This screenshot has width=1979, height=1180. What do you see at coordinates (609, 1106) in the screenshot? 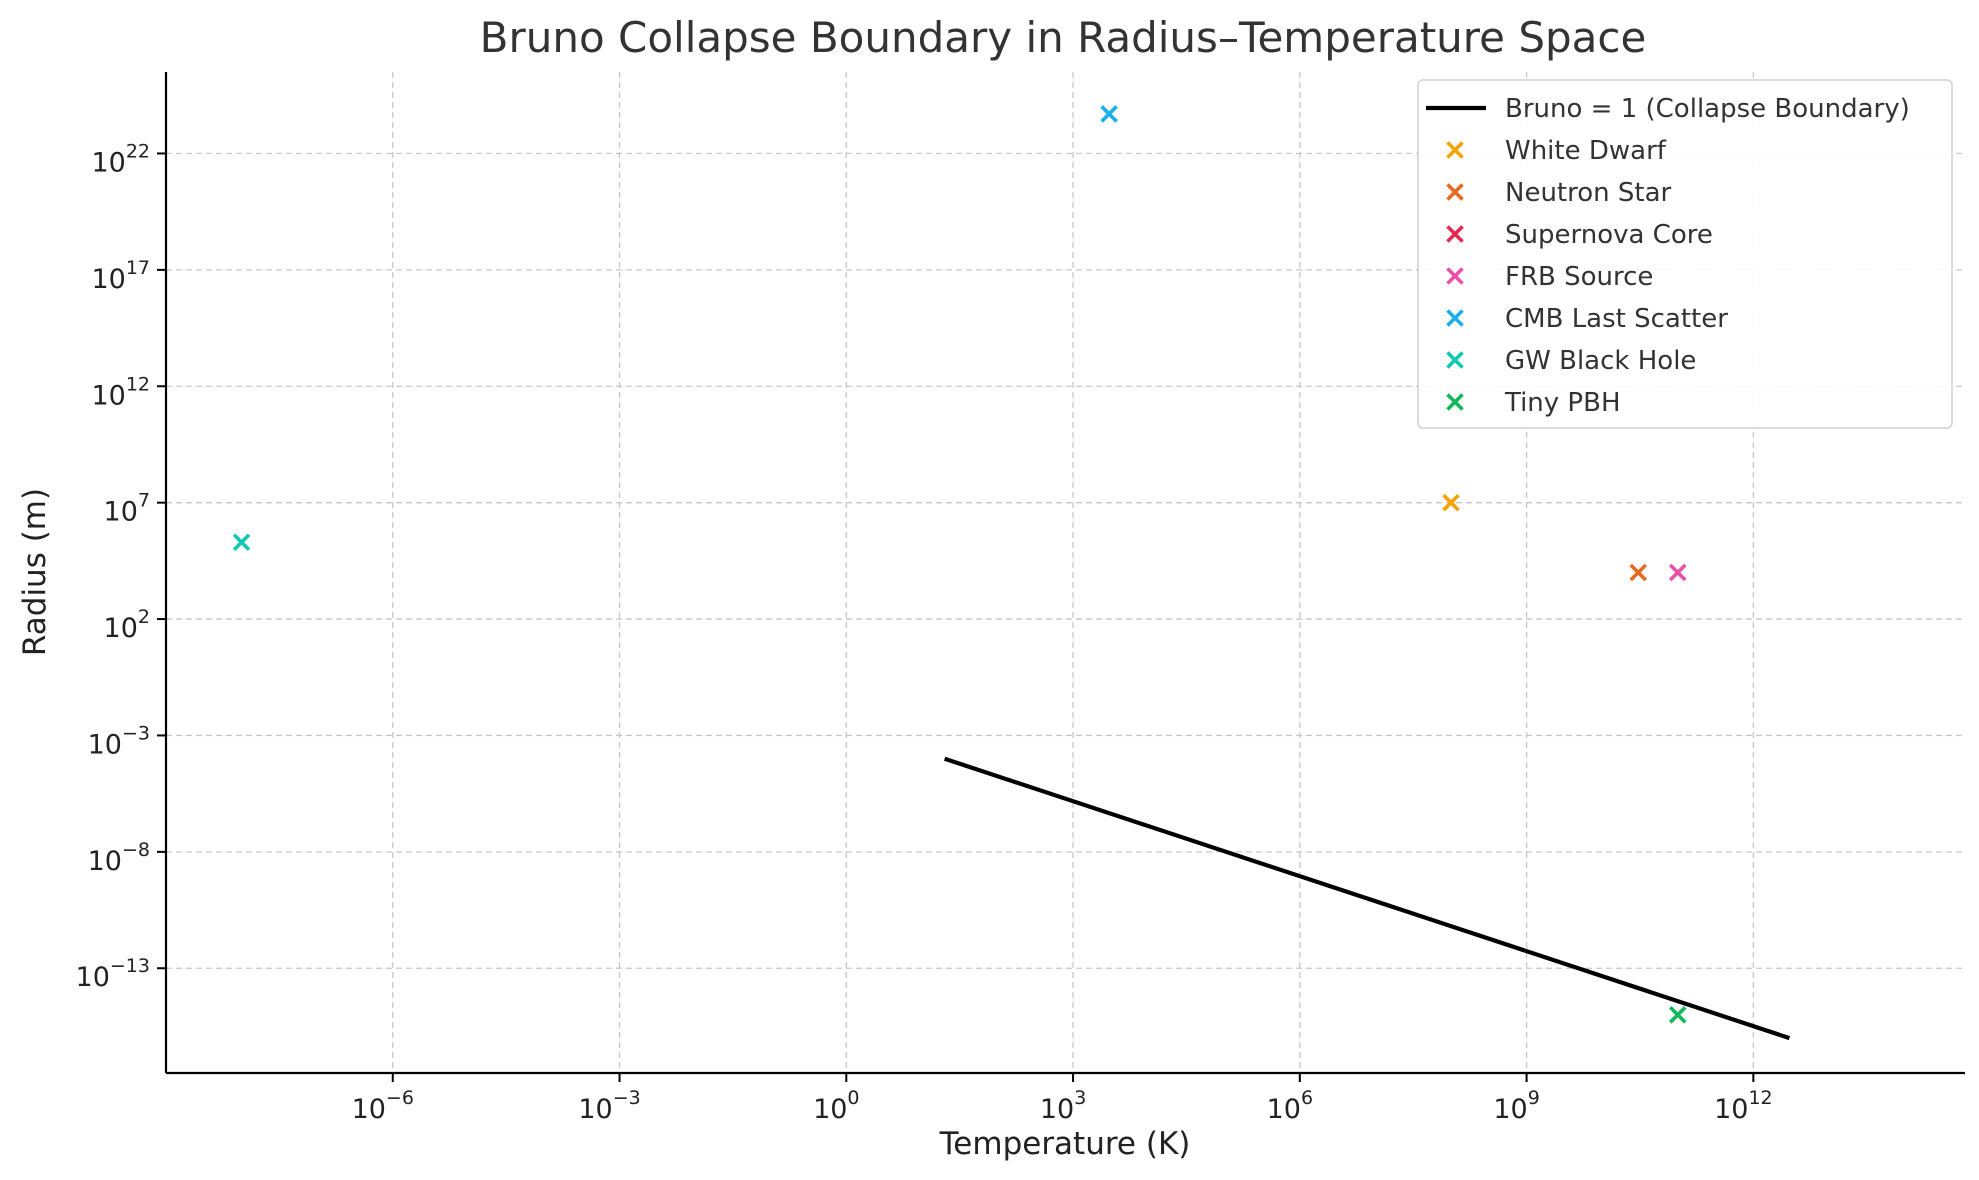
I see `x-tick-label: 10⁻³` at bounding box center [609, 1106].